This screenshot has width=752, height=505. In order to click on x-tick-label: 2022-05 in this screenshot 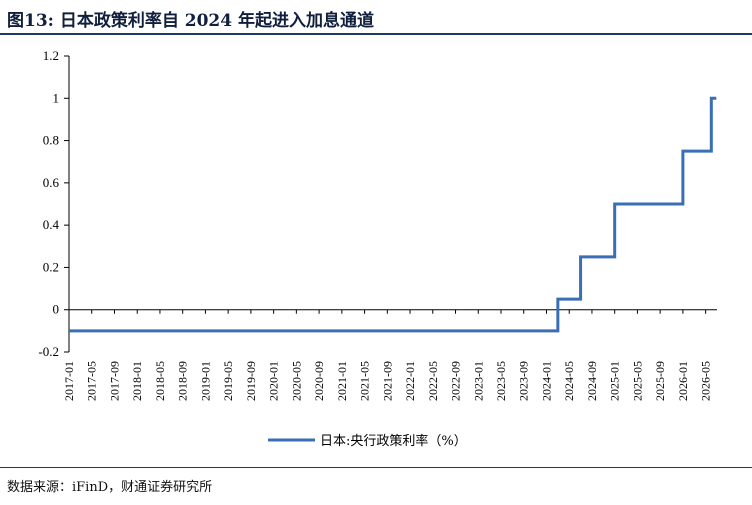, I will do `click(433, 381)`.